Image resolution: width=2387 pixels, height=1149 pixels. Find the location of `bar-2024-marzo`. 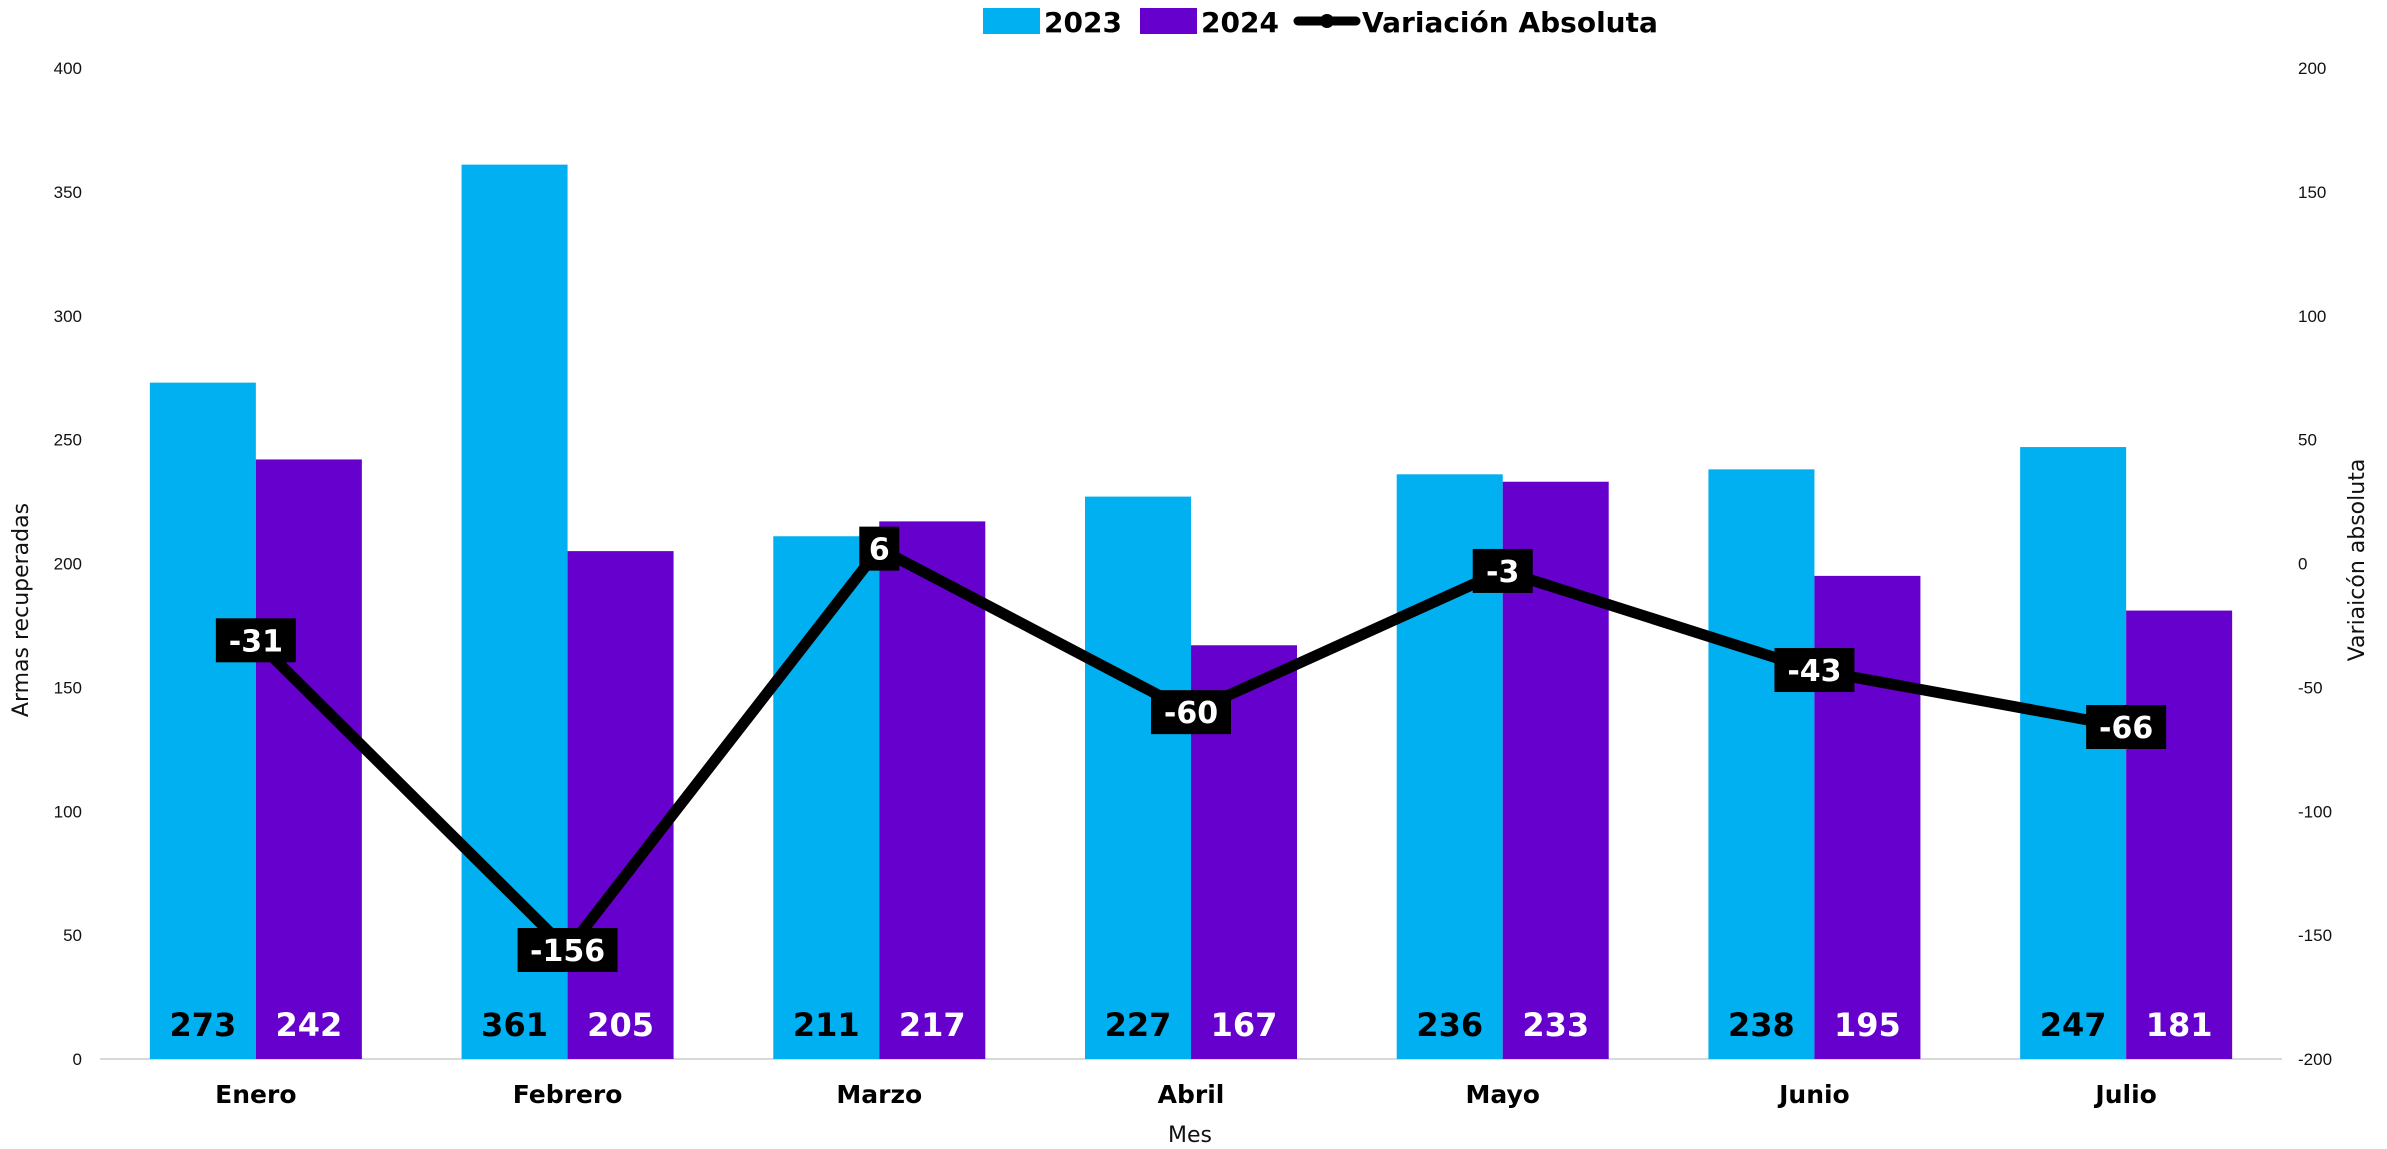

bar-2024-marzo is located at coordinates (932, 790).